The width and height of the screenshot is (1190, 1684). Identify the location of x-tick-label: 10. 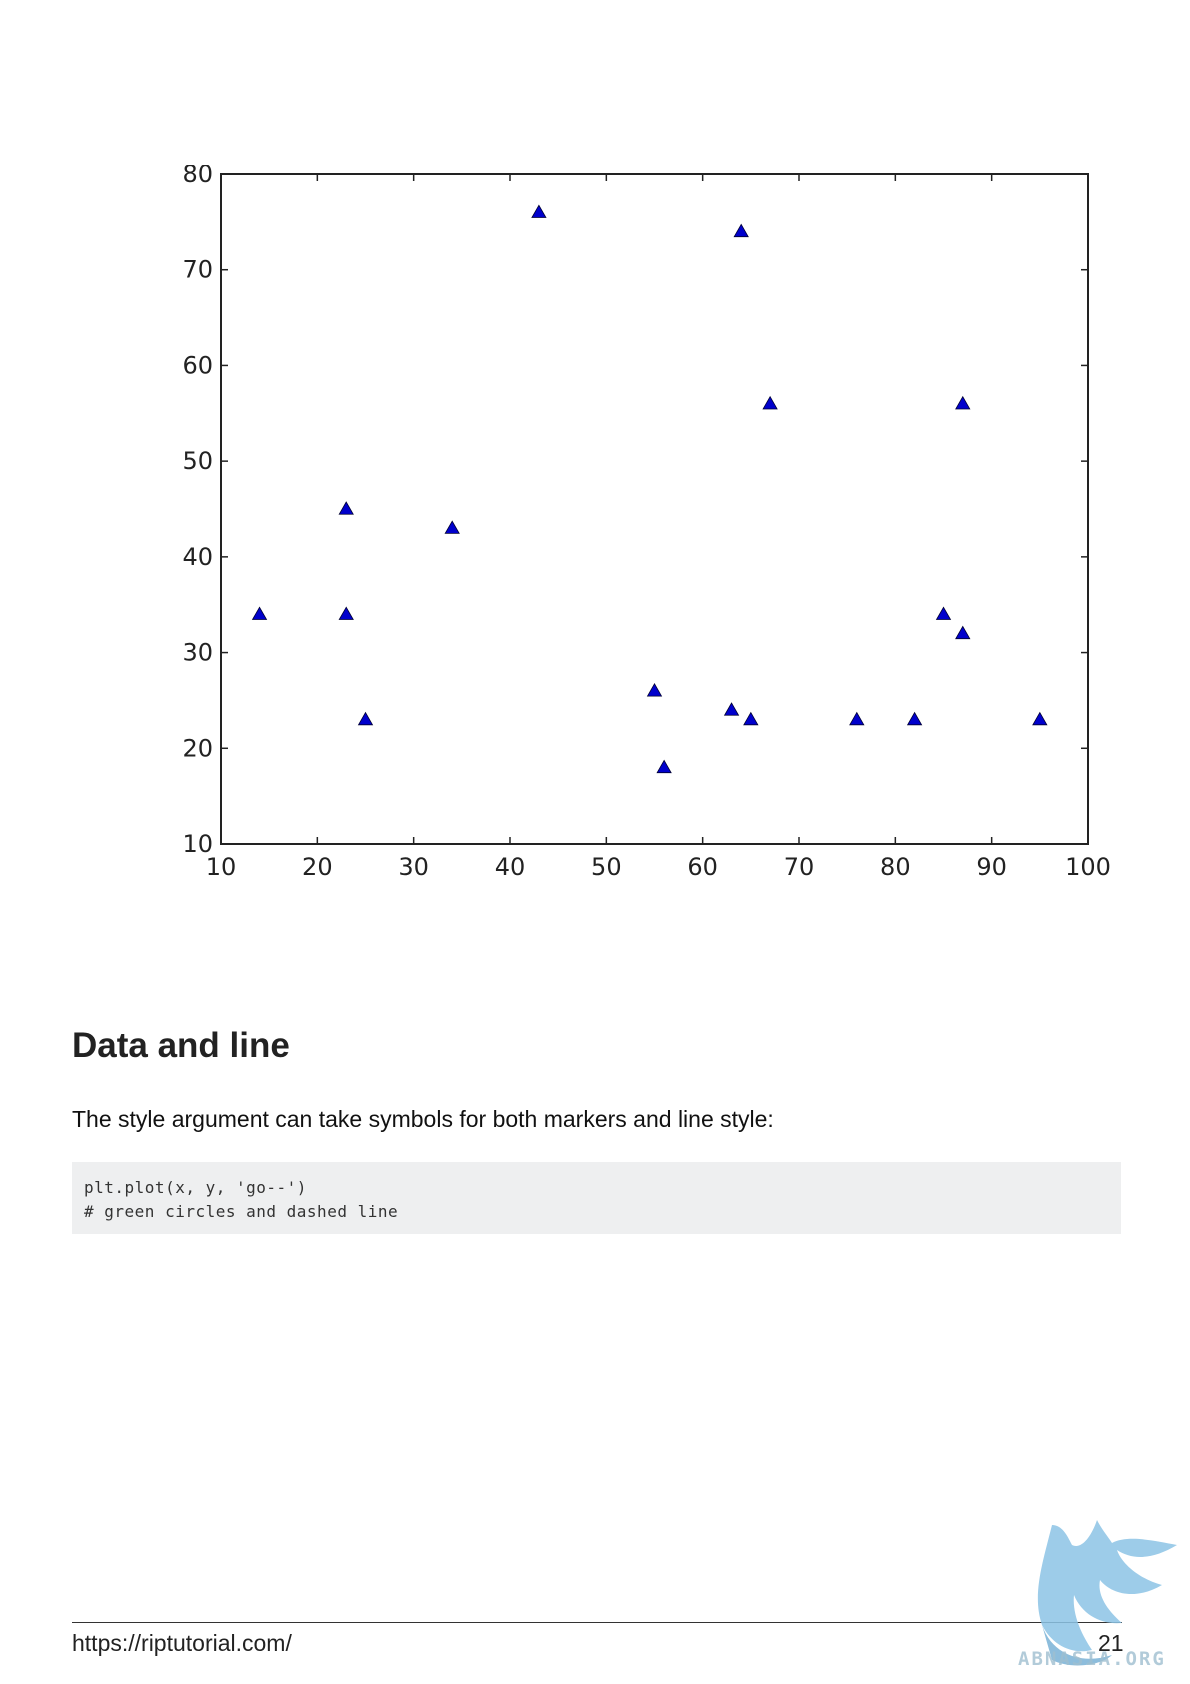
(221, 867).